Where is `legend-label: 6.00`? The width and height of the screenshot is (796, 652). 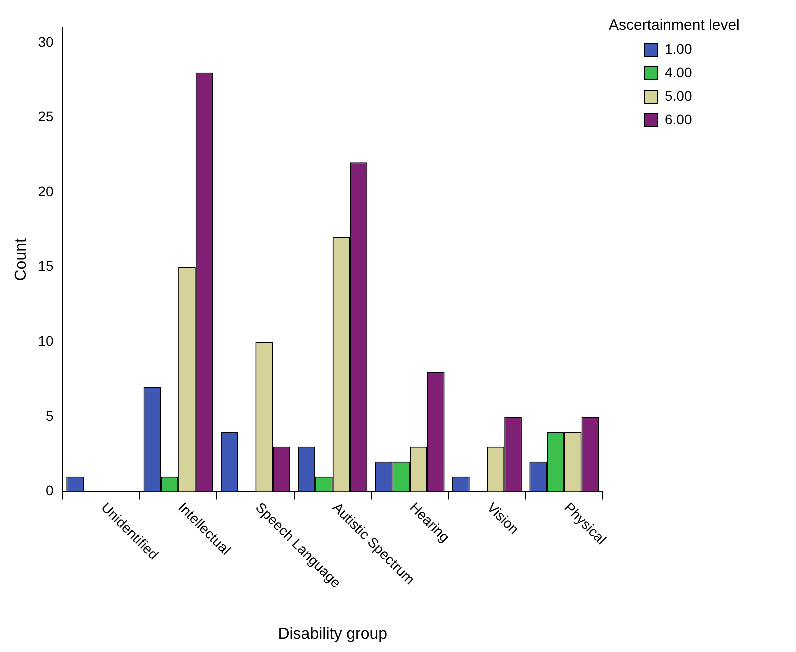 legend-label: 6.00 is located at coordinates (678, 119).